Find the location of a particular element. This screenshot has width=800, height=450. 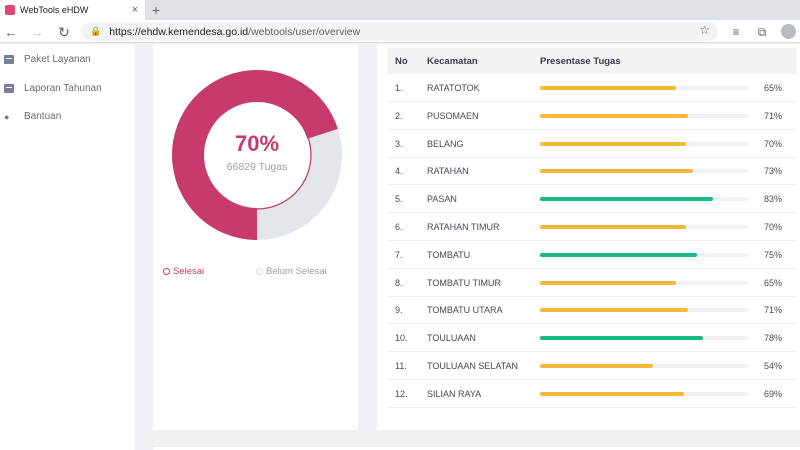

row-percent: 65% is located at coordinates (773, 88).